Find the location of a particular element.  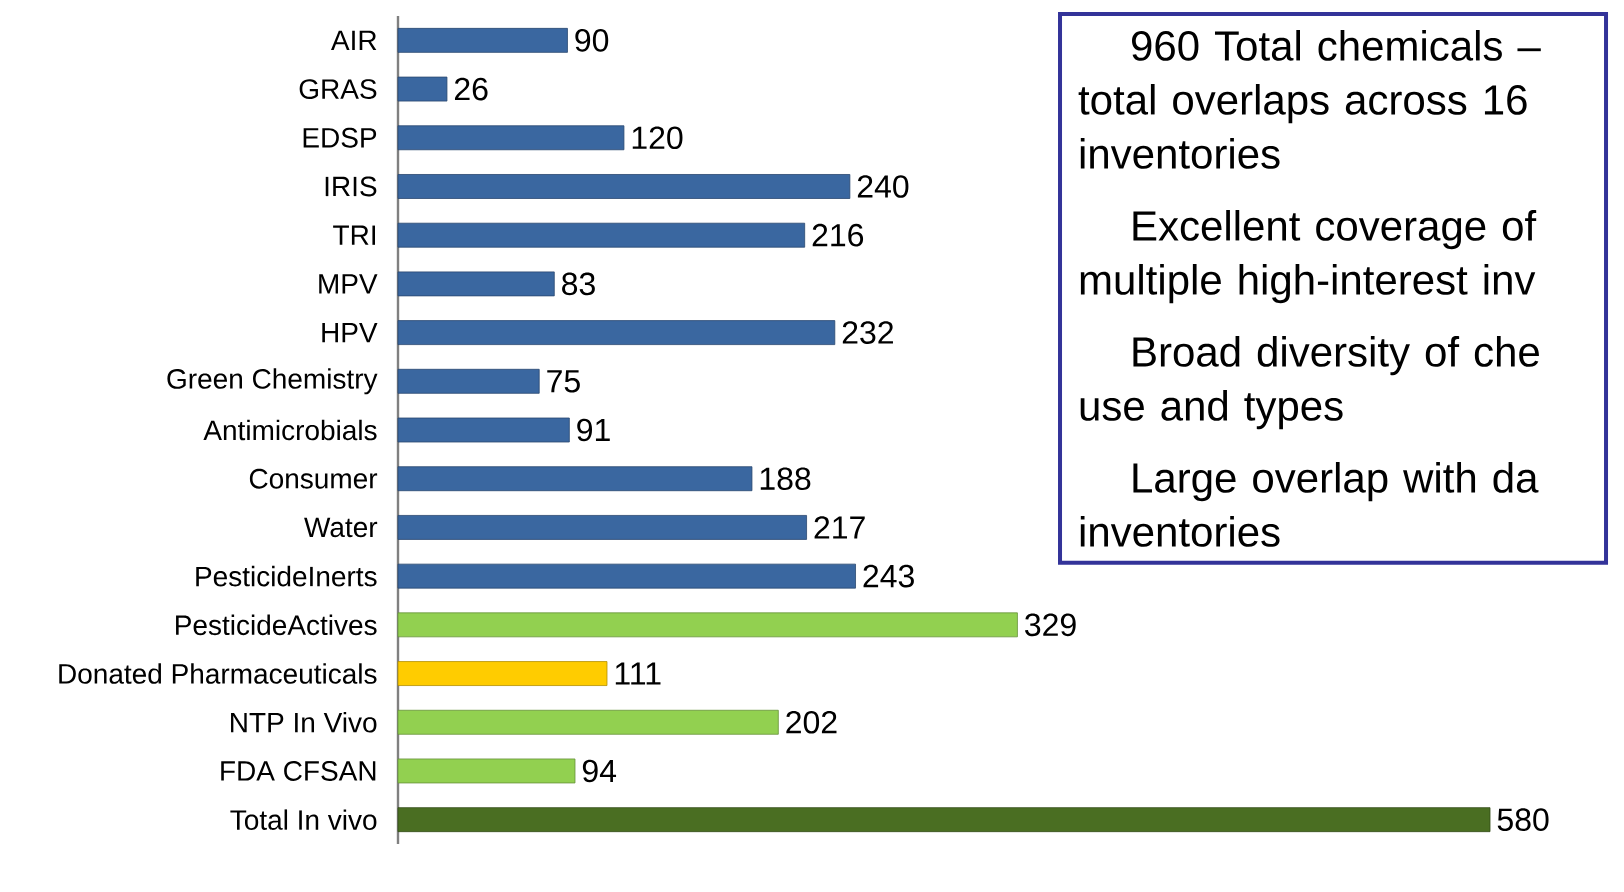

y-tick-label: AIR is located at coordinates (353, 40).